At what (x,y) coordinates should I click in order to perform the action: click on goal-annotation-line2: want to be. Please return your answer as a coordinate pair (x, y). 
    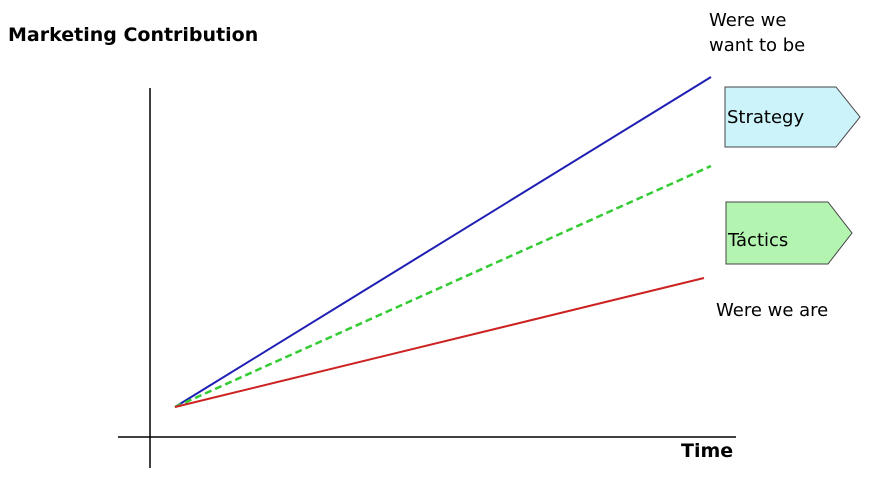
    Looking at the image, I should click on (757, 45).